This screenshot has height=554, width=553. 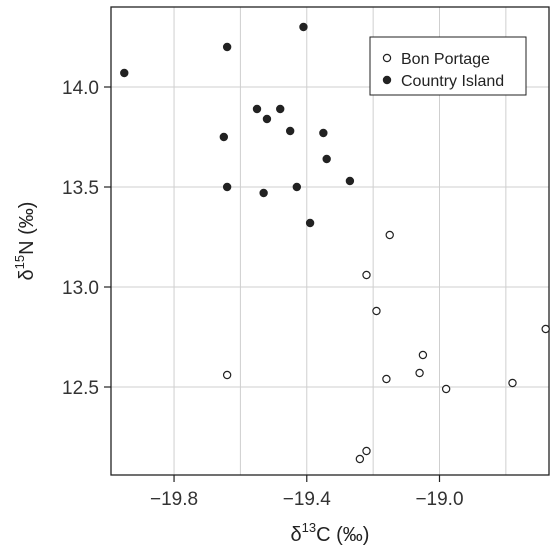 What do you see at coordinates (80, 88) in the screenshot?
I see `y-tick-label: 14.0` at bounding box center [80, 88].